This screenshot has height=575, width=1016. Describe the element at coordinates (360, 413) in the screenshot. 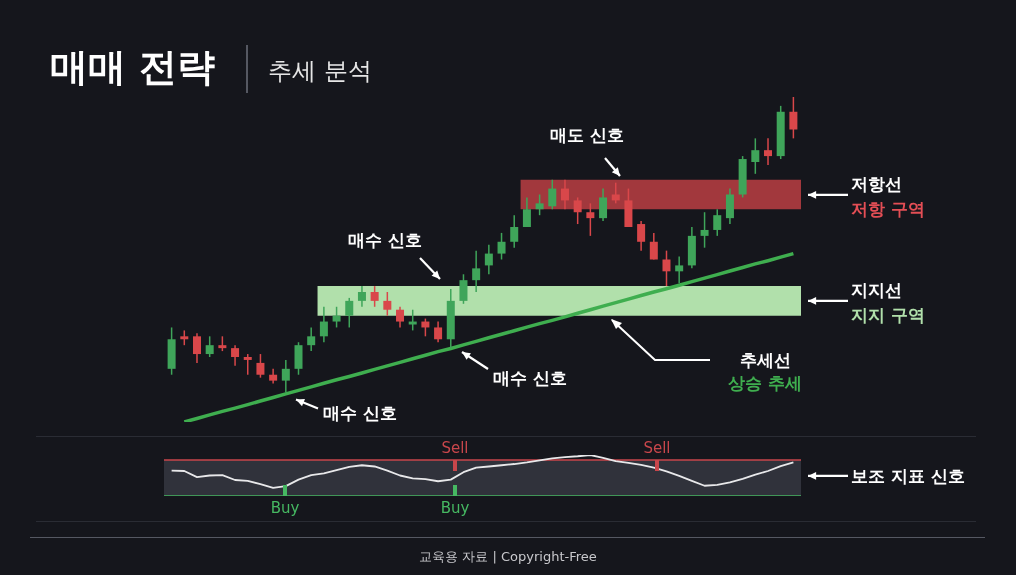

I see `text: 매수 신호` at that location.